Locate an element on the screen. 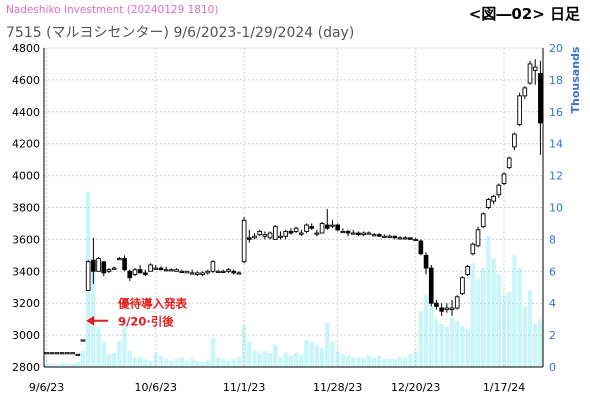 Image resolution: width=590 pixels, height=406 pixels. annotation-text: 9/20·引後 is located at coordinates (146, 322).